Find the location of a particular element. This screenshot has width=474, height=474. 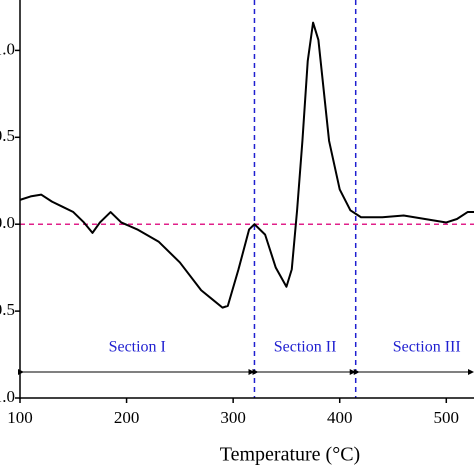

section-label: Section III is located at coordinates (427, 347).